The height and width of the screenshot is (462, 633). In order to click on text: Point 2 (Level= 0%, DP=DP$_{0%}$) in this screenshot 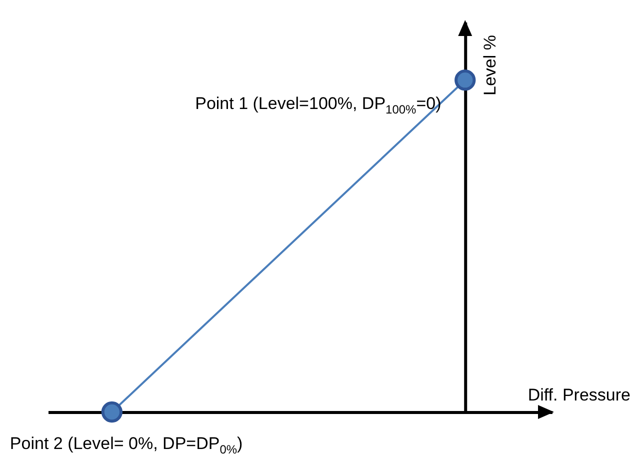, I will do `click(126, 445)`.